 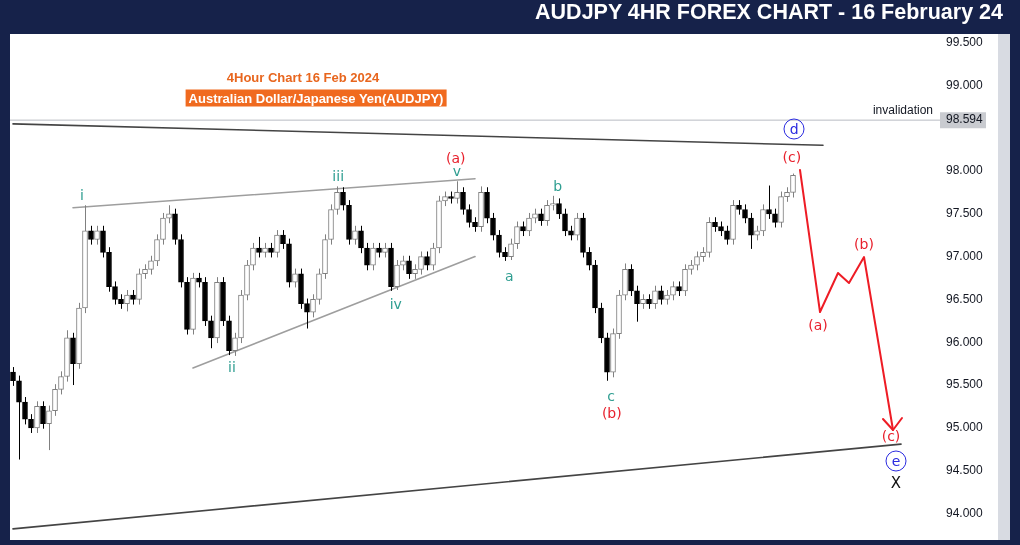 What do you see at coordinates (395, 303) in the screenshot?
I see `annotation: iv` at bounding box center [395, 303].